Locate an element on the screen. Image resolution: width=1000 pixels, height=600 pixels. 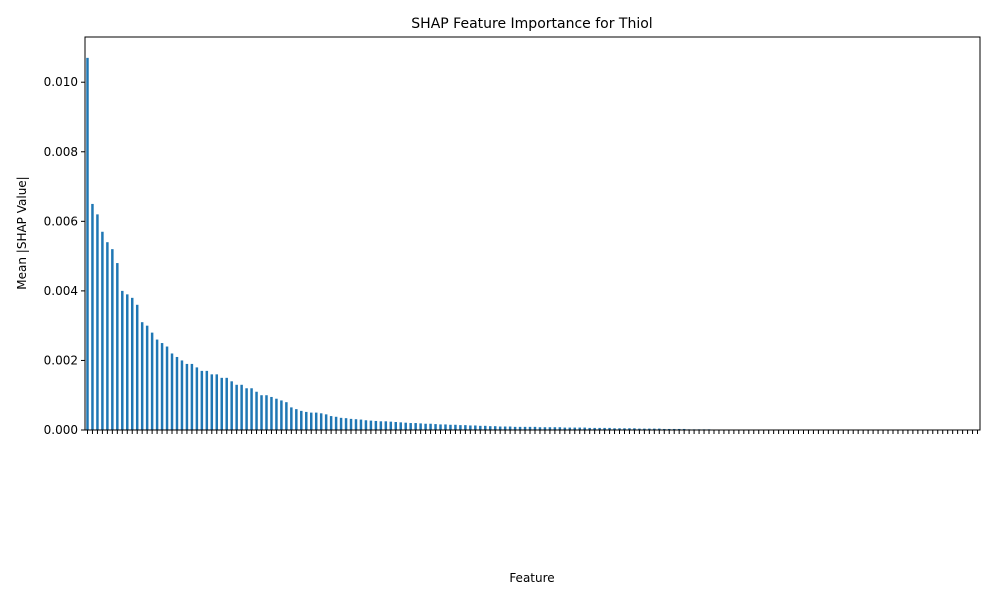
y-tick-label: 0.000 is located at coordinates (61, 430).